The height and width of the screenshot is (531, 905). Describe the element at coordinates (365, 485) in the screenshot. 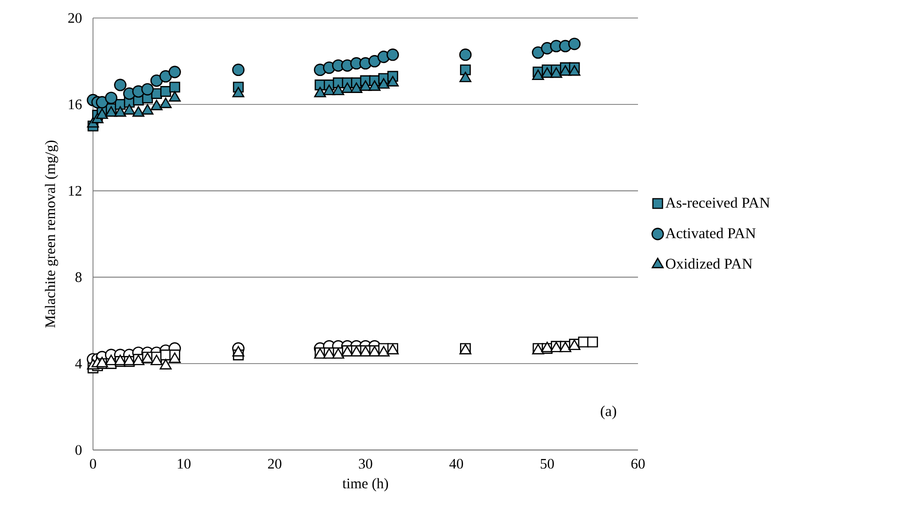

I see `x-axis-title: time (h)` at that location.